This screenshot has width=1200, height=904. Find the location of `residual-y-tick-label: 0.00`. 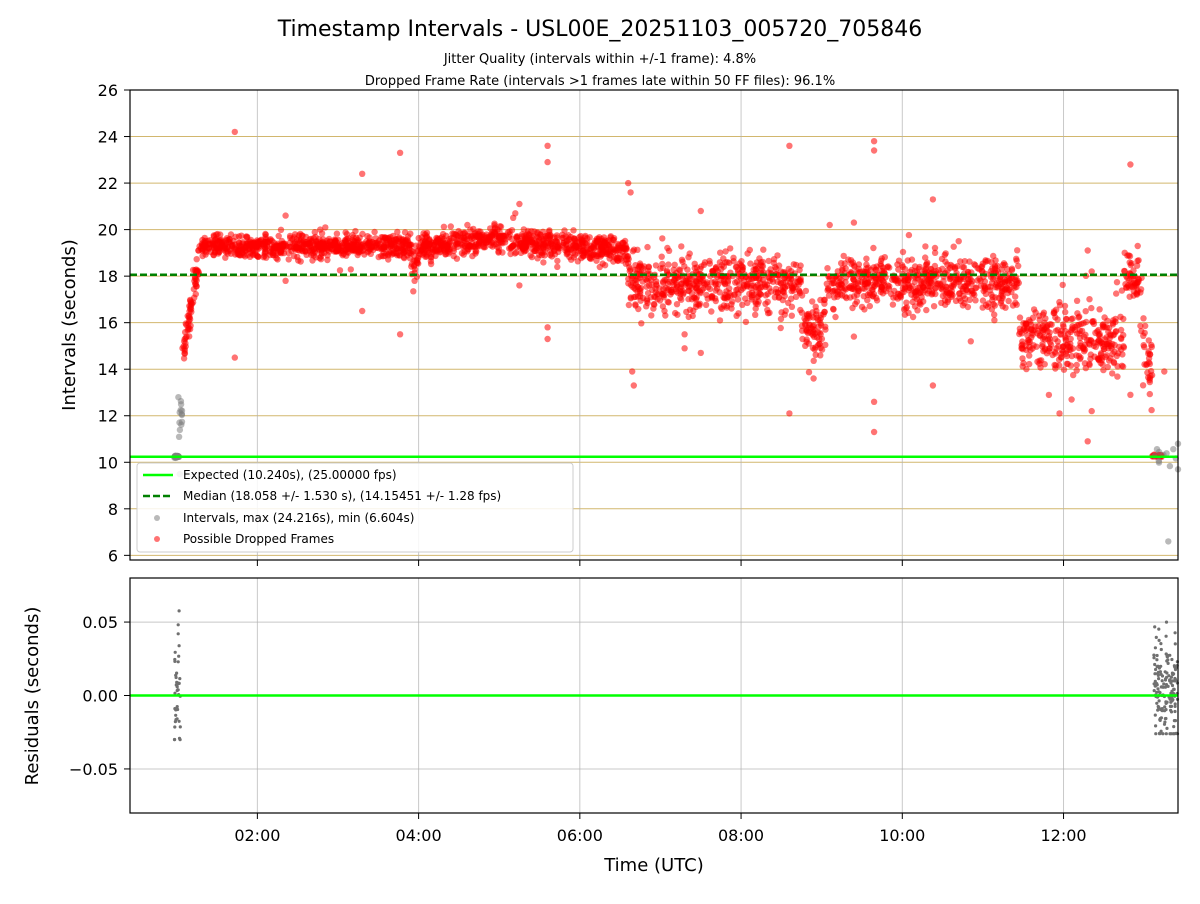

residual-y-tick-label: 0.00 is located at coordinates (100, 696).